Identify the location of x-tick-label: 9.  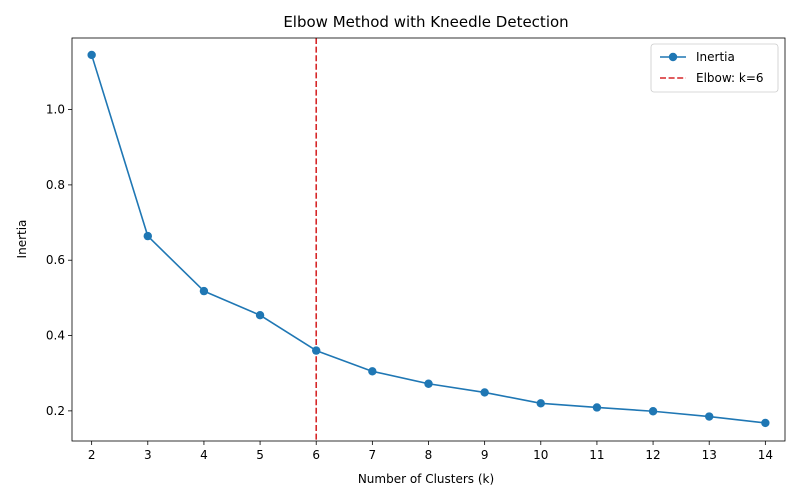
(485, 455).